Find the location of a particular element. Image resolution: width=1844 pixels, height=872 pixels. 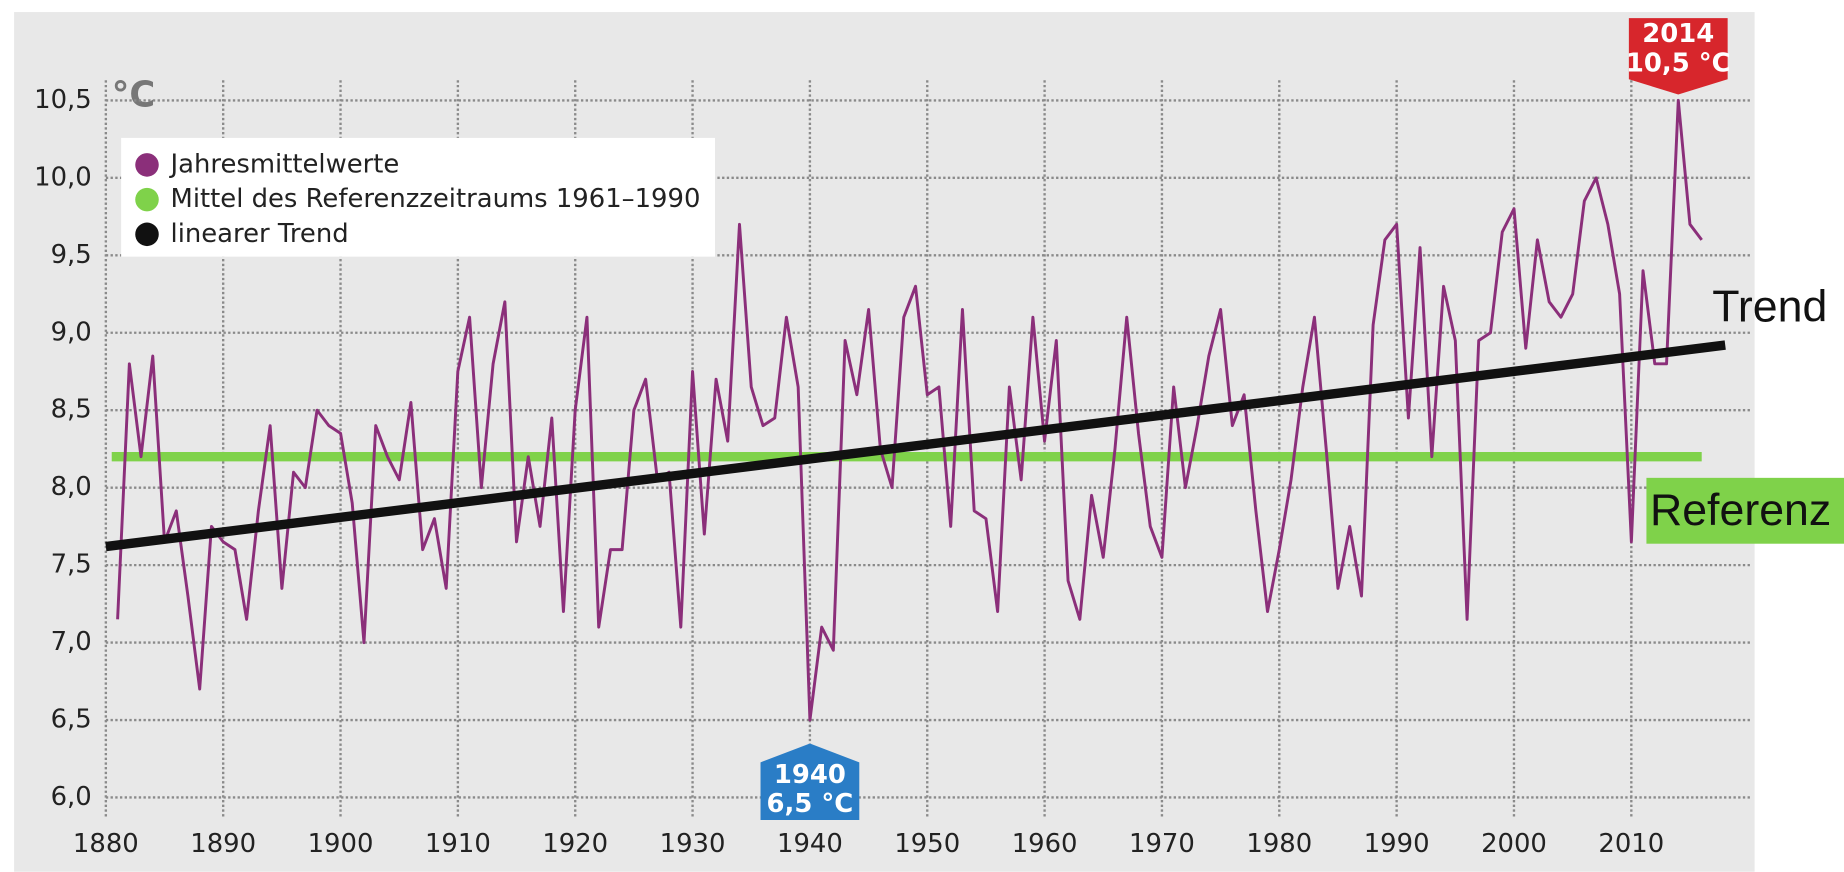

line-tag: Referenz is located at coordinates (1740, 510).